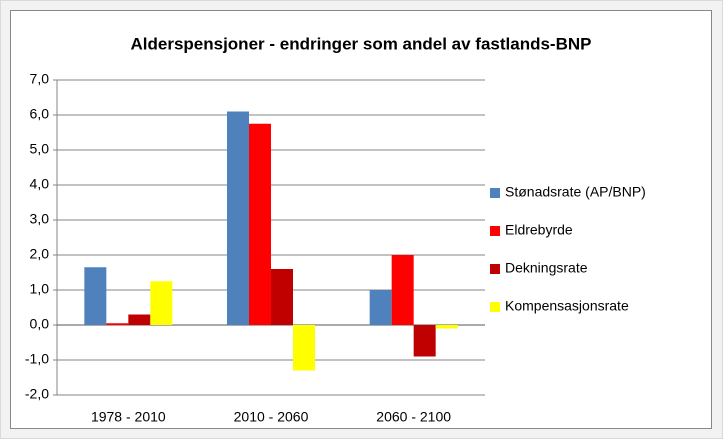 This screenshot has width=723, height=439. I want to click on y-tick-label: 1,0, so click(40, 289).